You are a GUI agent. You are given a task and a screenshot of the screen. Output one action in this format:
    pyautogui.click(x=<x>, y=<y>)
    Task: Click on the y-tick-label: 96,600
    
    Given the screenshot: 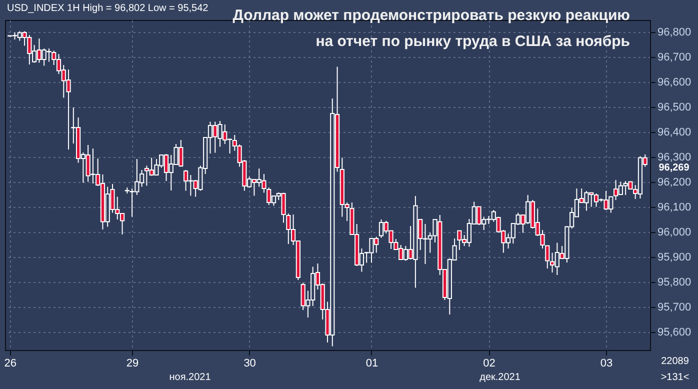 What is the action you would take?
    pyautogui.click(x=675, y=82)
    